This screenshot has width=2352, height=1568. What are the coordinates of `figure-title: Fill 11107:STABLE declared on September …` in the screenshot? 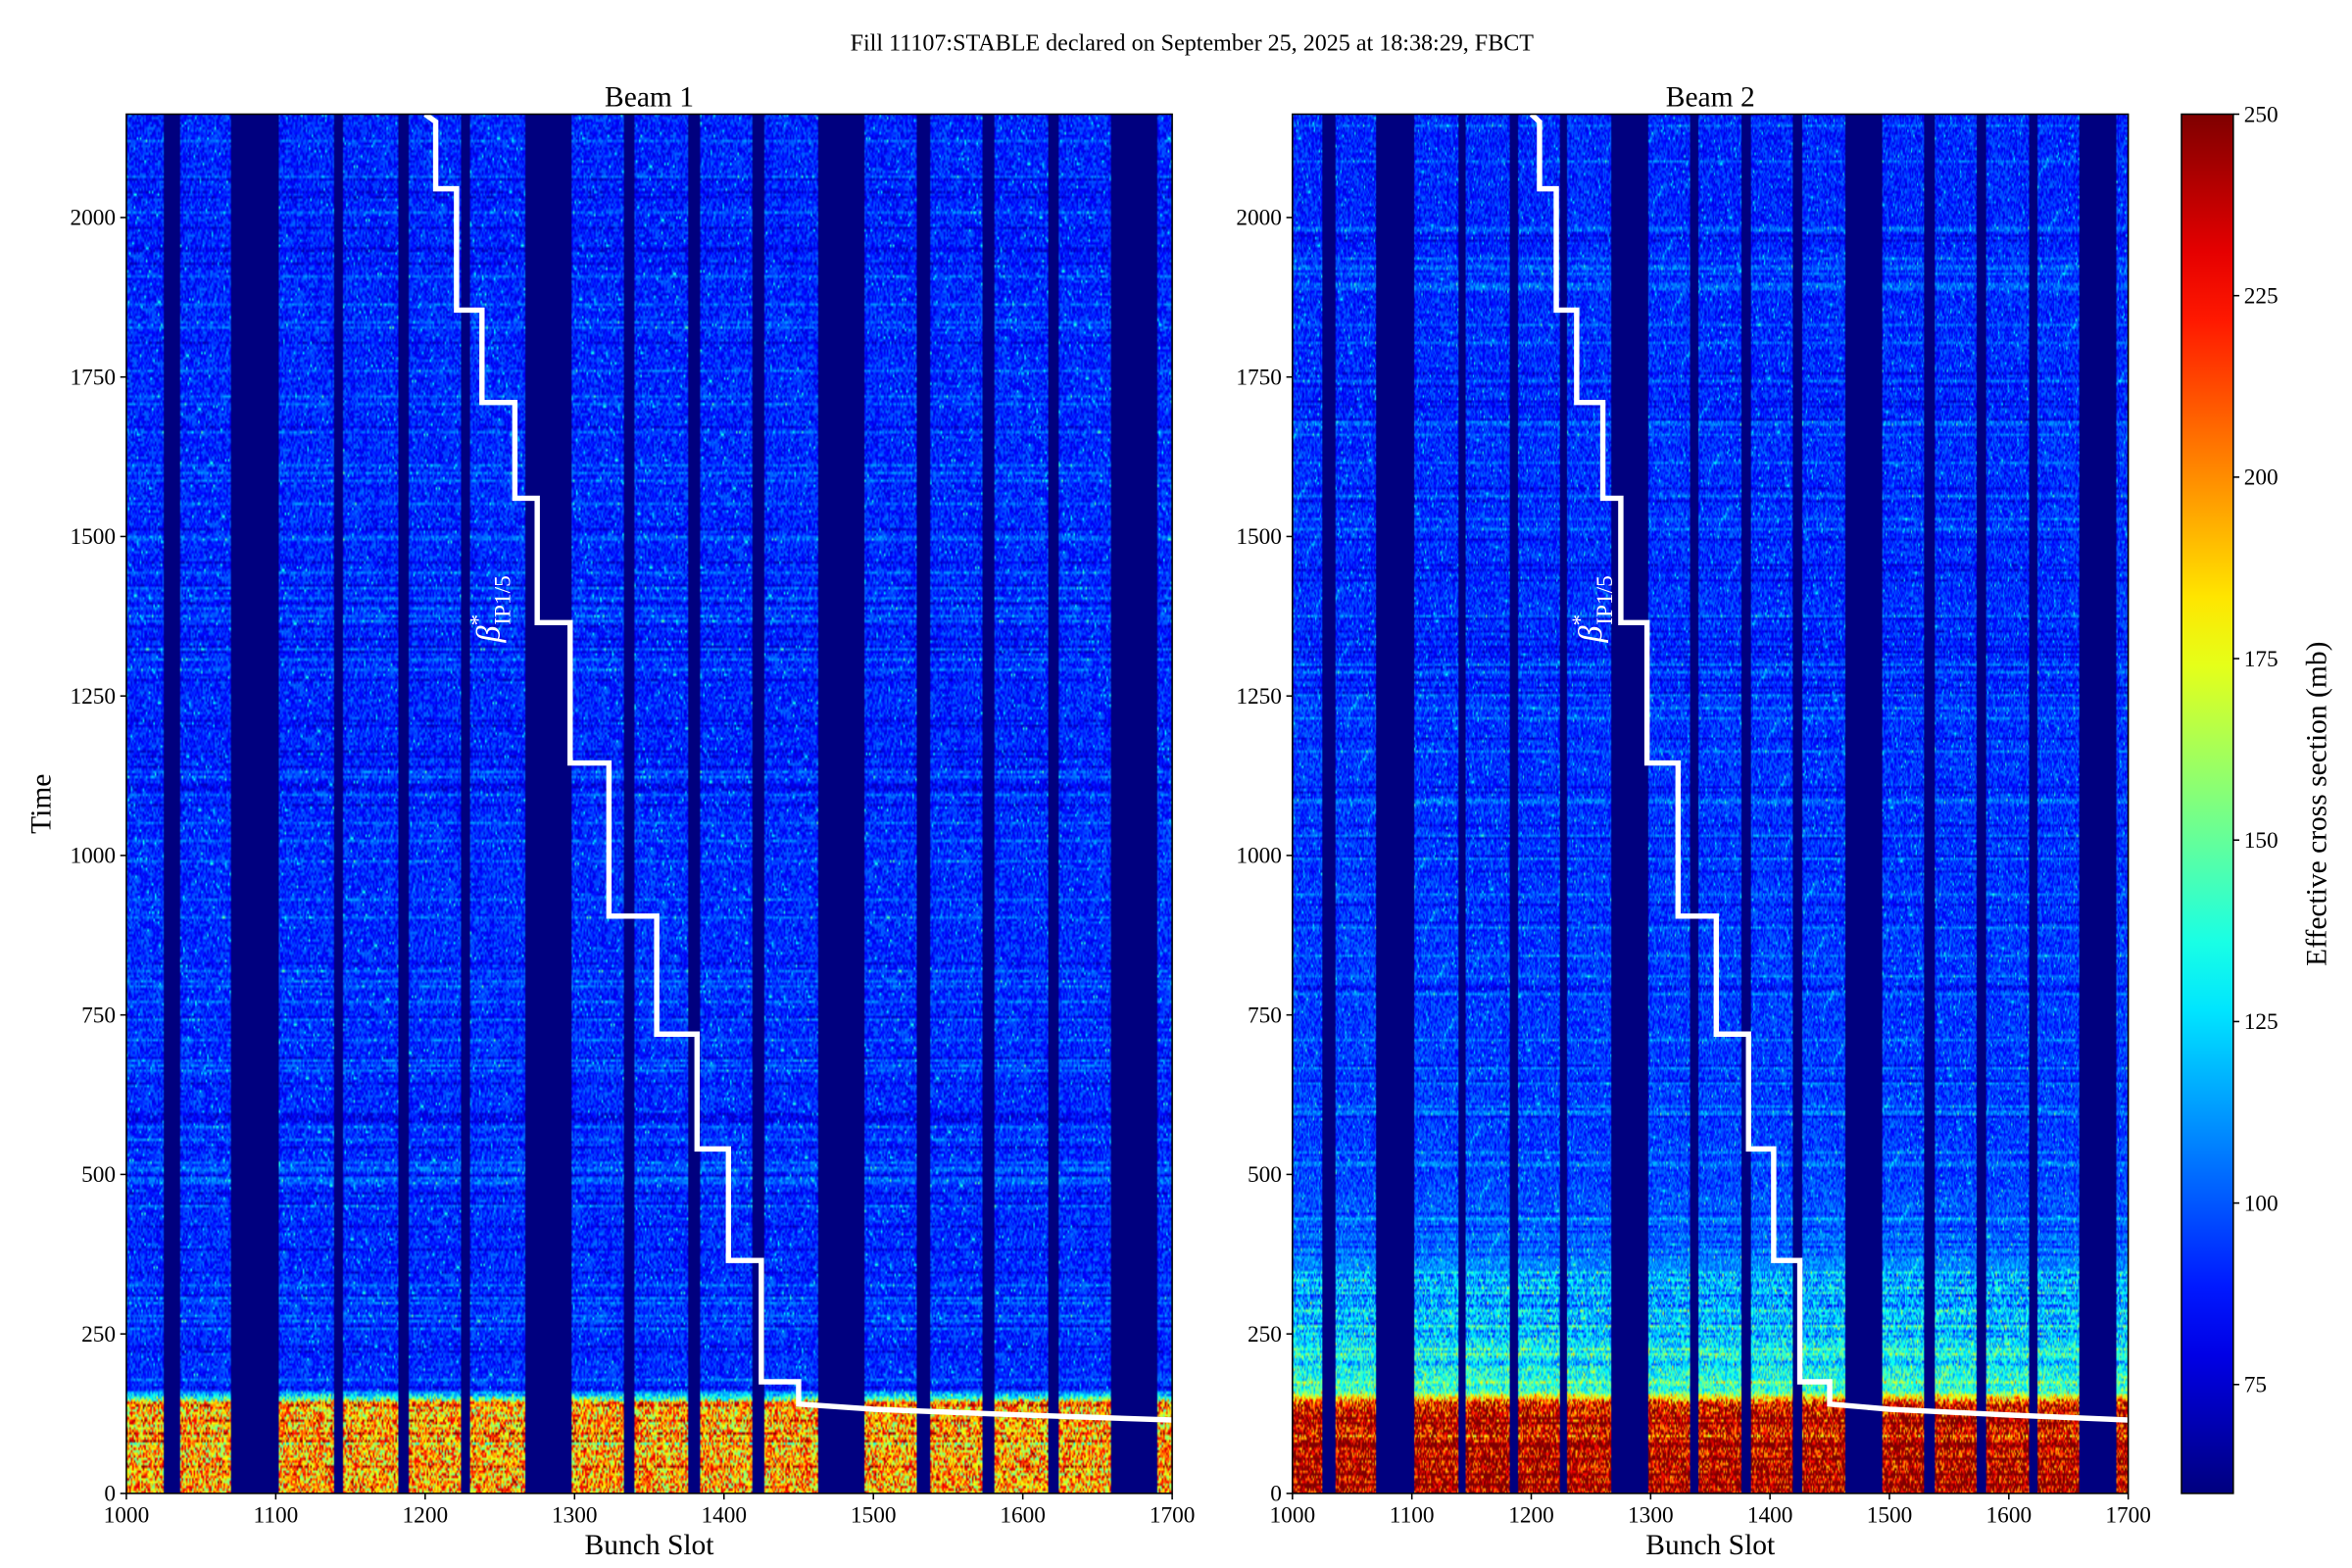 It's located at (1193, 43).